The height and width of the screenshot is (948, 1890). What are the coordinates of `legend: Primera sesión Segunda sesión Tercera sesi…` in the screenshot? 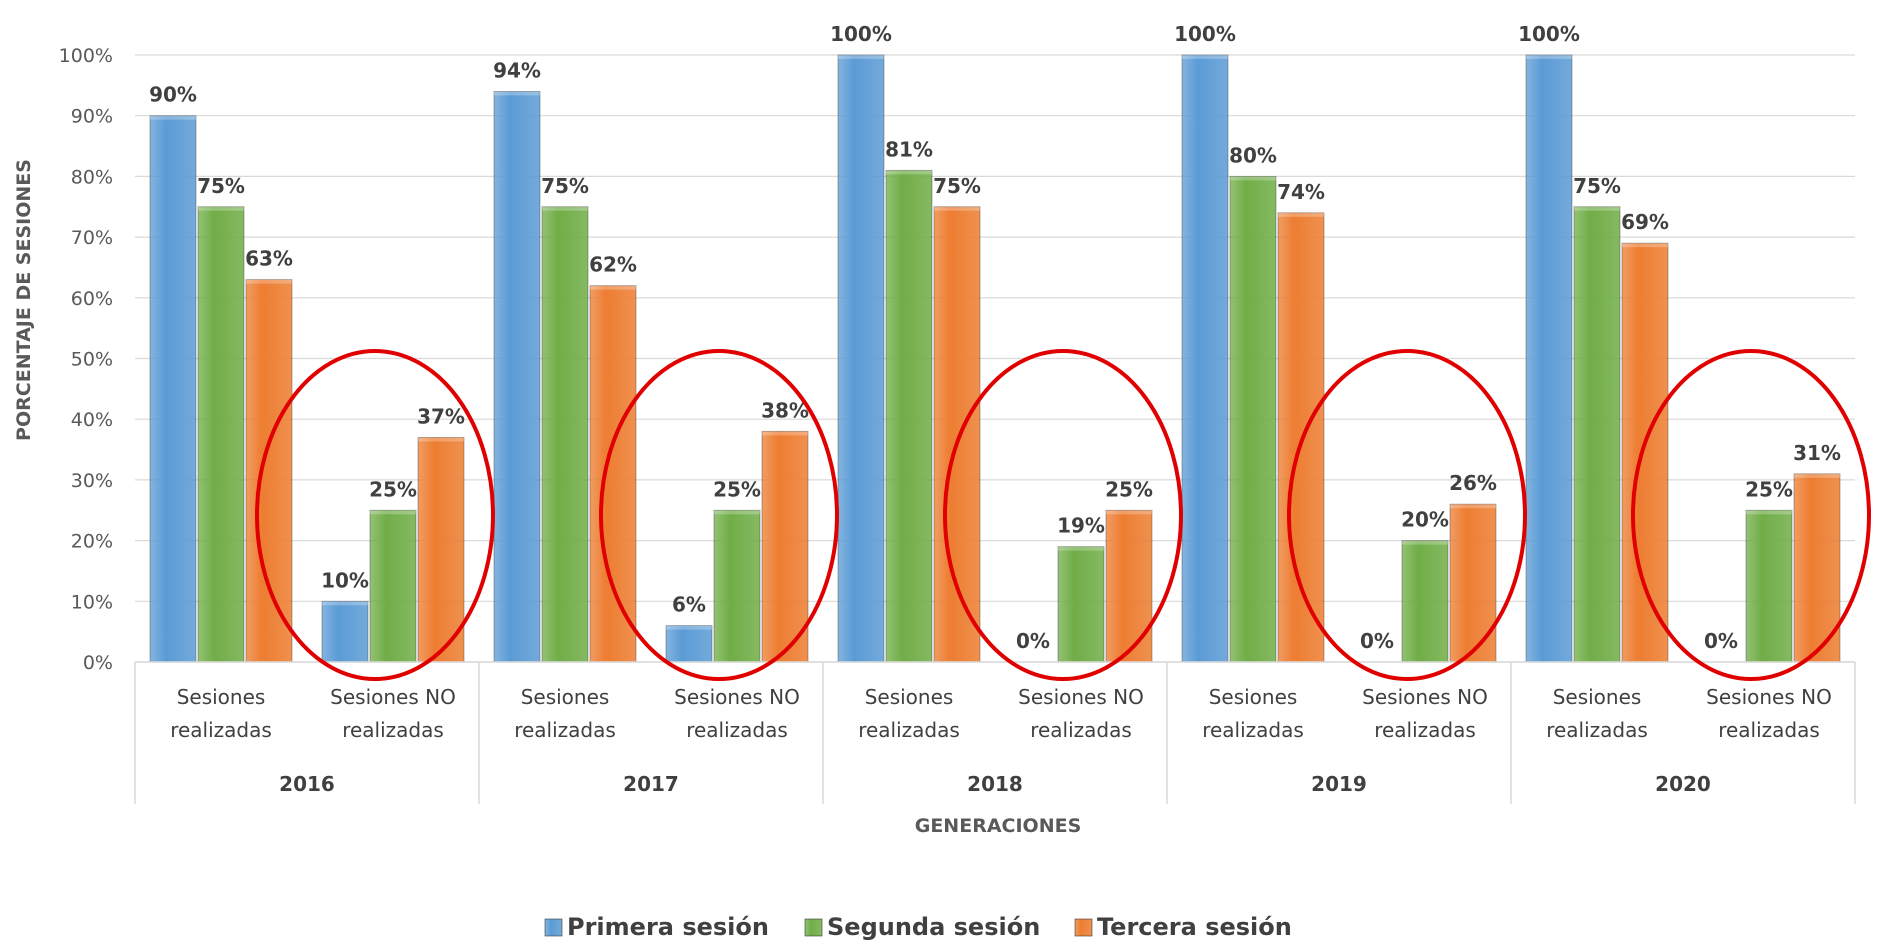 It's located at (918, 927).